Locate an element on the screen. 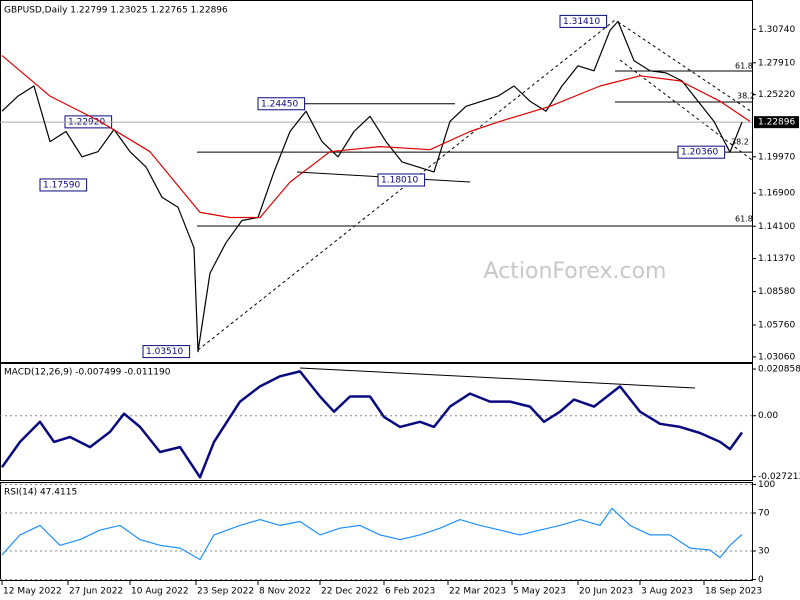 The height and width of the screenshot is (600, 800). rsi-title: RSI(14) 47.4115 is located at coordinates (40, 493).